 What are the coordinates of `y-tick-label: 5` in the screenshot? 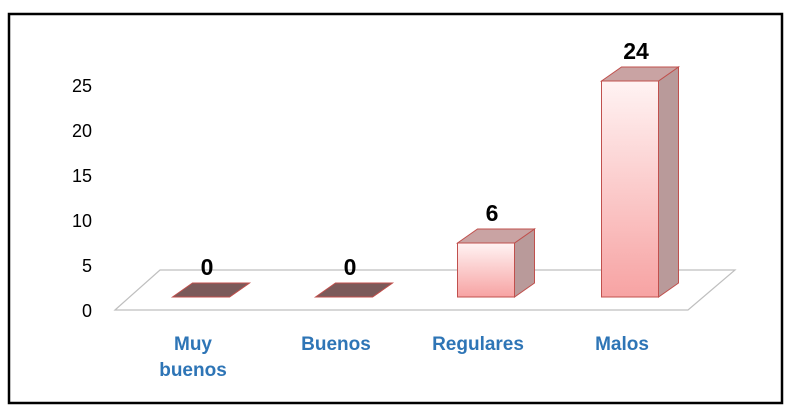 It's located at (87, 266).